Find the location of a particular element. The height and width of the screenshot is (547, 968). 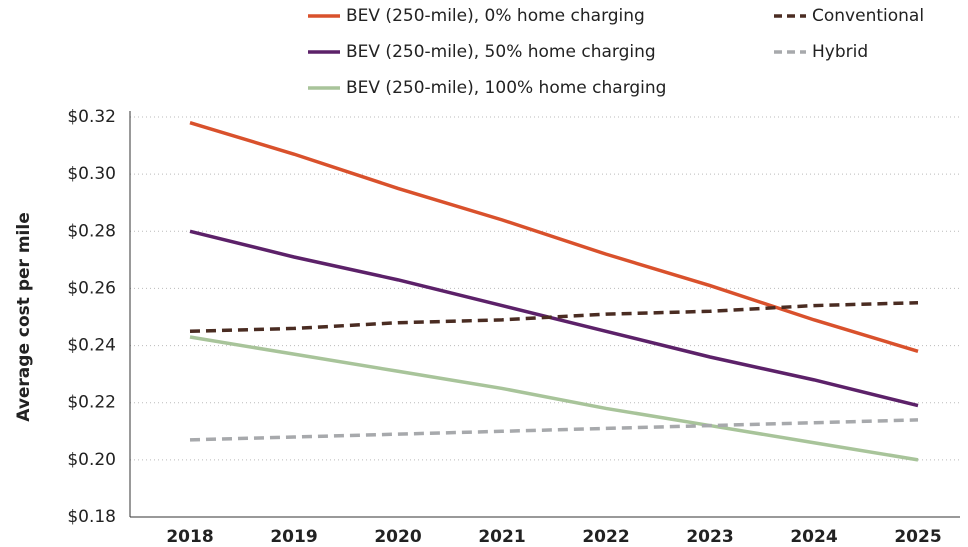

x-tick-label: 2020 is located at coordinates (397, 537).